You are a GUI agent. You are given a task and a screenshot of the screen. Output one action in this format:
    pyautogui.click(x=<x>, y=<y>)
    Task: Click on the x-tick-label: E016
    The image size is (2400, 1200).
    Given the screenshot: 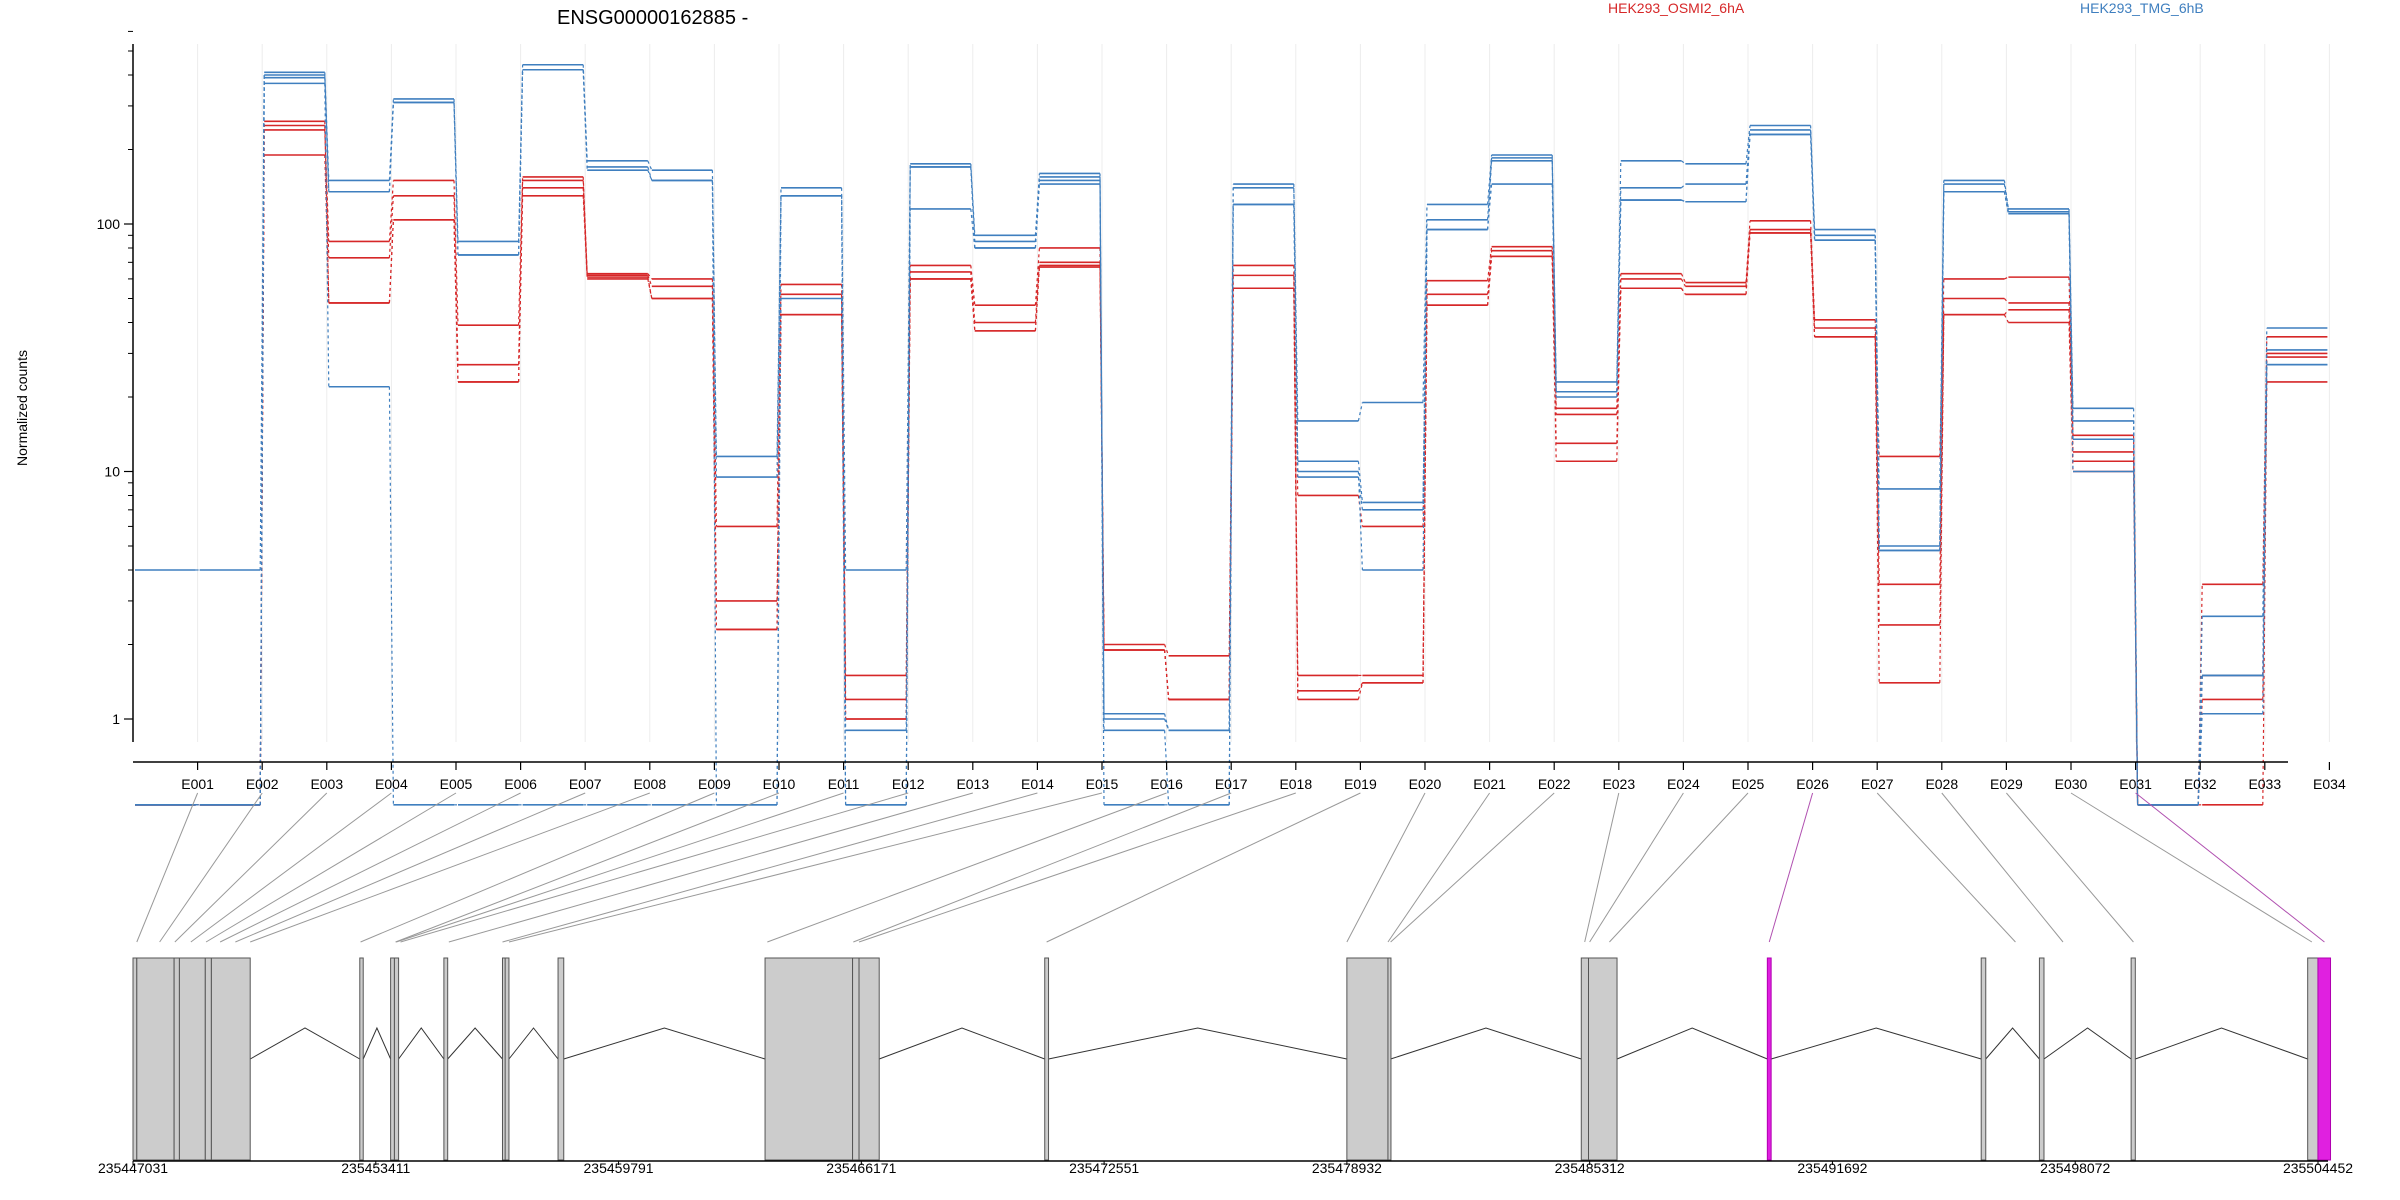 What is the action you would take?
    pyautogui.click(x=1166, y=784)
    